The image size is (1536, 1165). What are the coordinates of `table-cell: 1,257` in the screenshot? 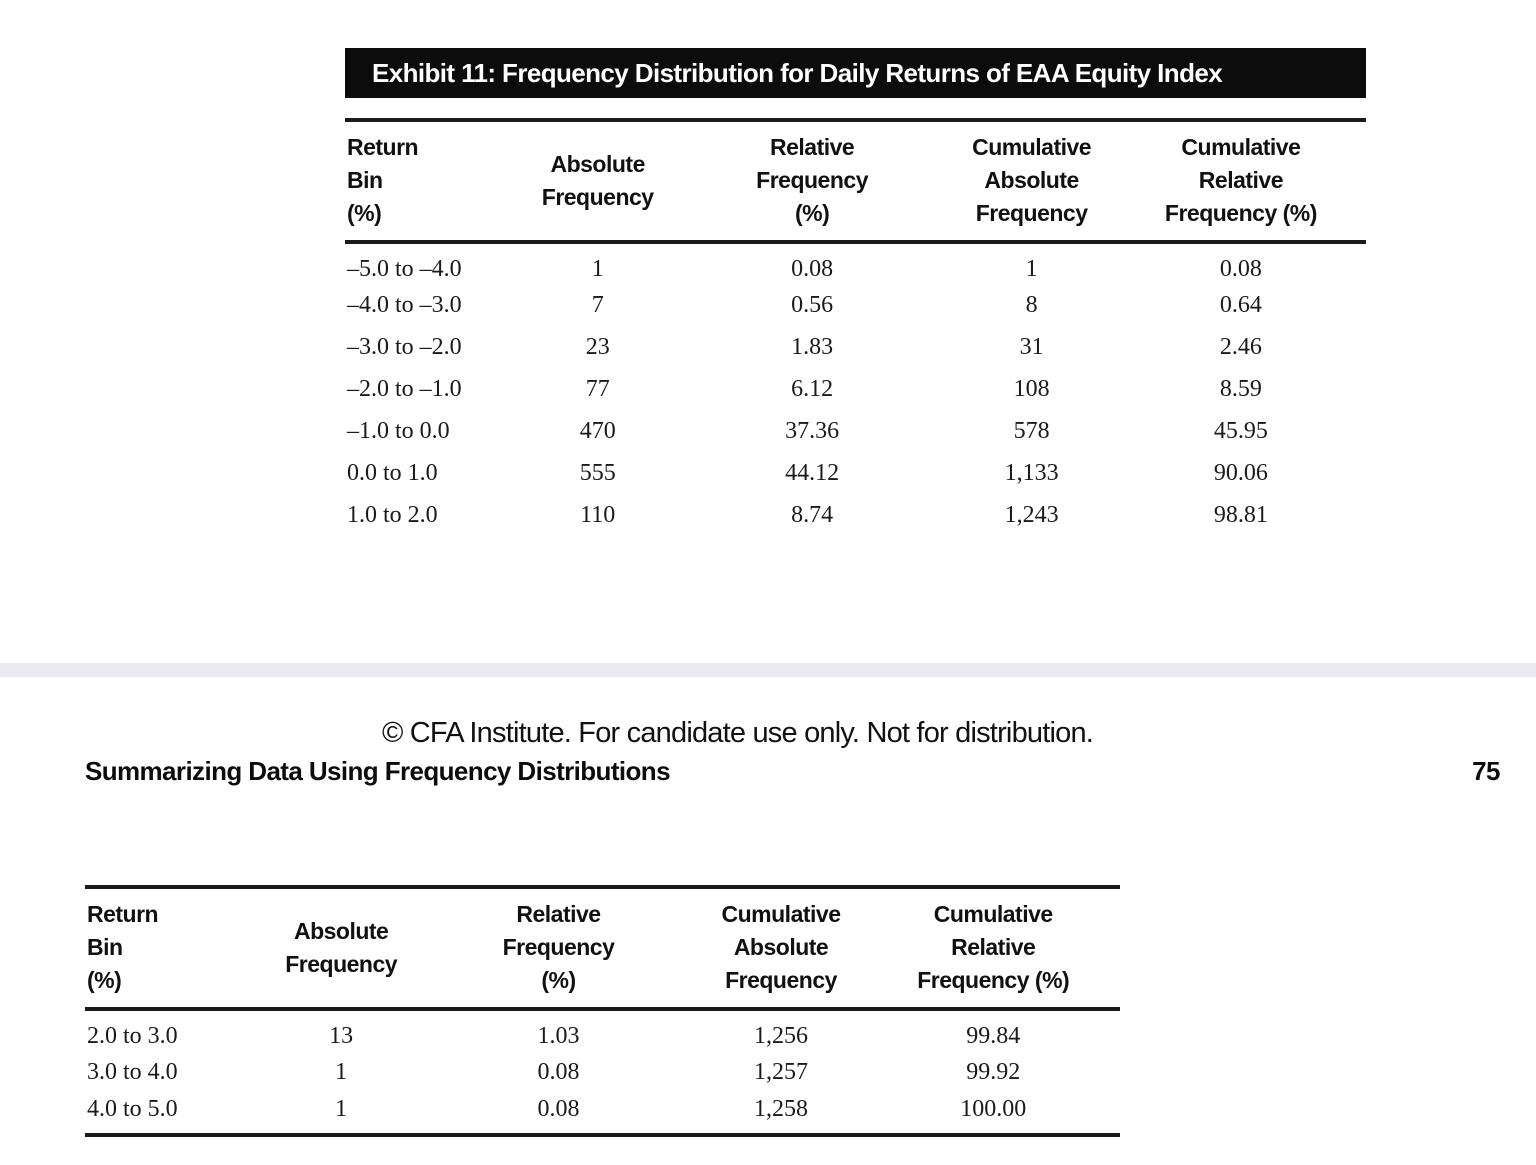 It's located at (781, 1071).